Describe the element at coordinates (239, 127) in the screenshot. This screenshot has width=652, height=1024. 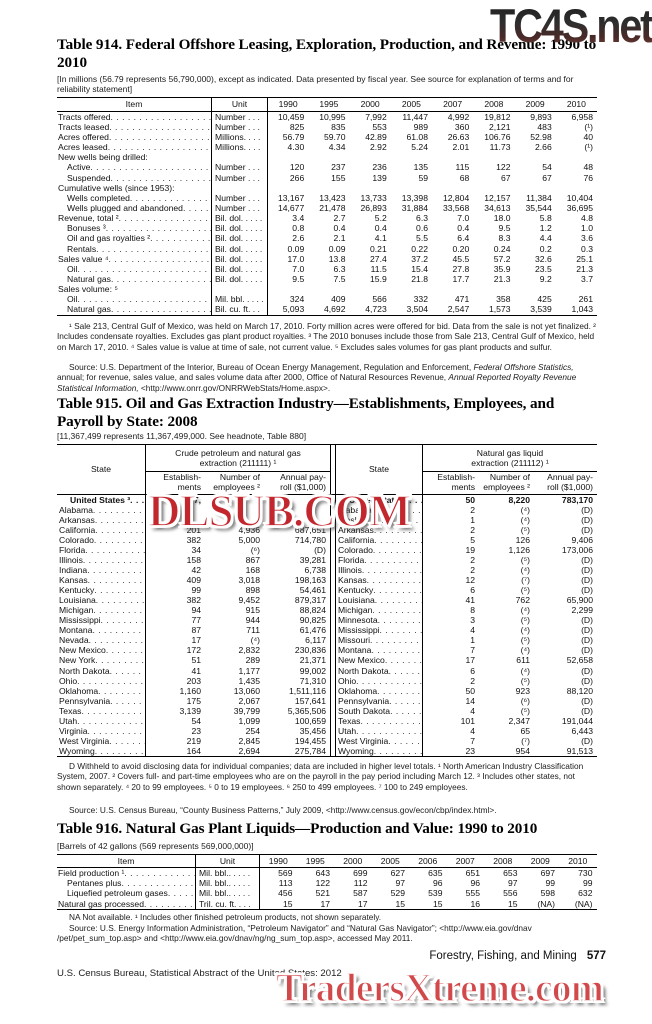
I see `unit-cell: Number . . .` at that location.